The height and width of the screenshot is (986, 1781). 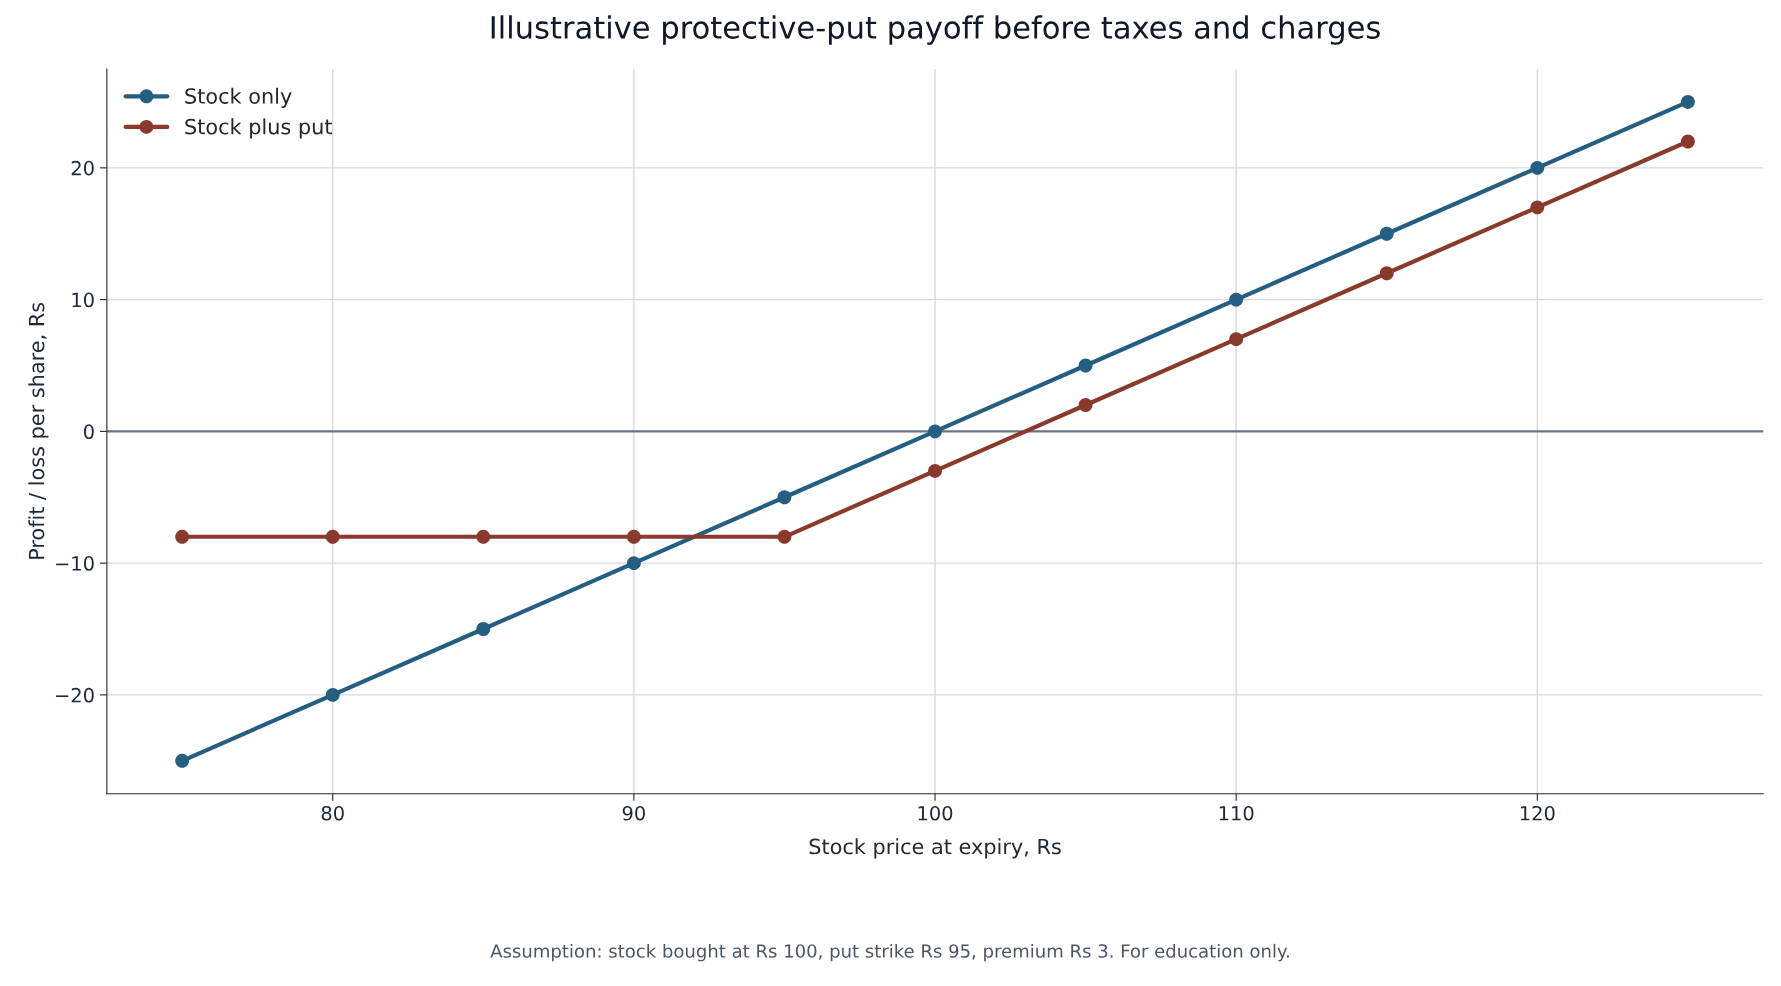 I want to click on x-tick-label: 90, so click(x=633, y=813).